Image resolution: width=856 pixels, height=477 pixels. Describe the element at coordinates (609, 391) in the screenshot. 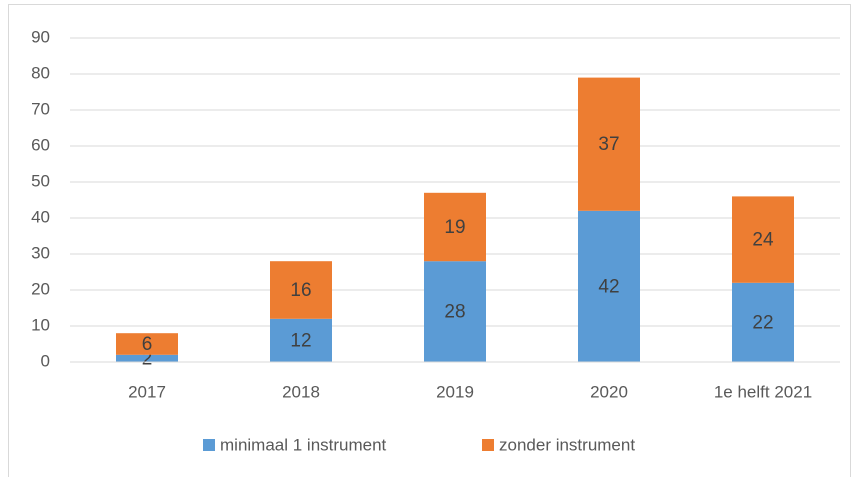

I see `x-tick-label: 2020` at that location.